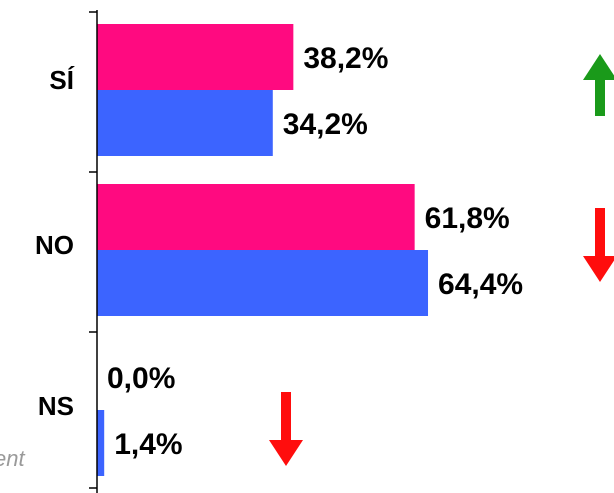 The image size is (614, 493). I want to click on category-label-3: NS, so click(56, 406).